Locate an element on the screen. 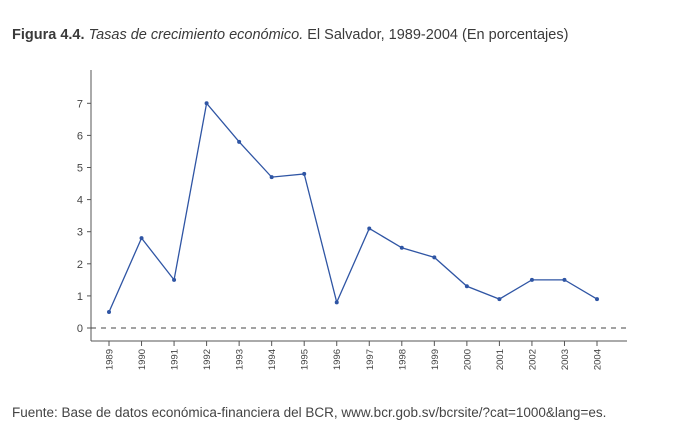 This screenshot has height=437, width=680. x-tick-label: 2000 is located at coordinates (467, 359).